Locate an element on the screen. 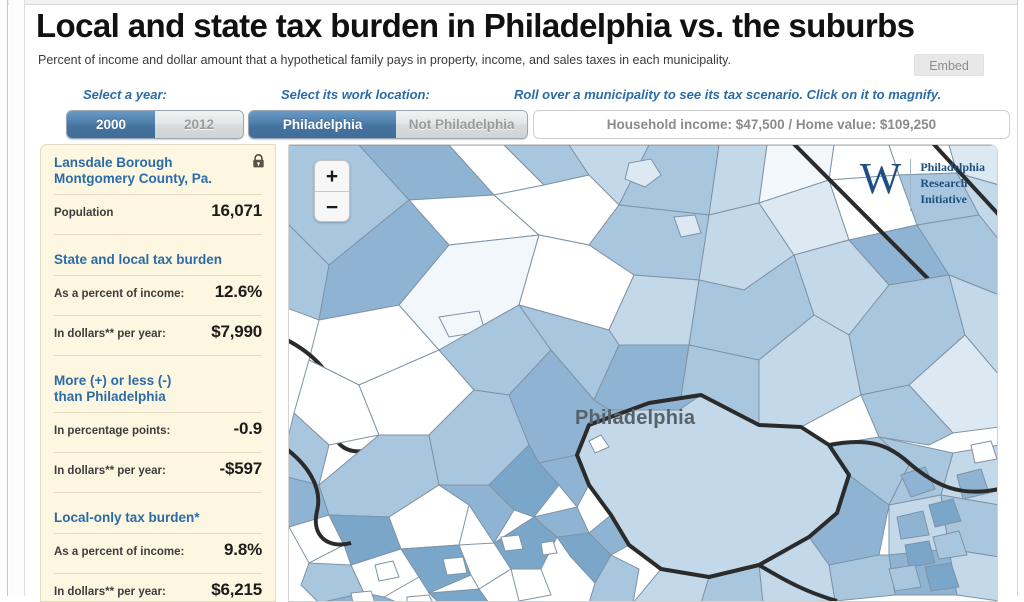 This screenshot has height=602, width=1024. zoom-in-button: + is located at coordinates (332, 176).